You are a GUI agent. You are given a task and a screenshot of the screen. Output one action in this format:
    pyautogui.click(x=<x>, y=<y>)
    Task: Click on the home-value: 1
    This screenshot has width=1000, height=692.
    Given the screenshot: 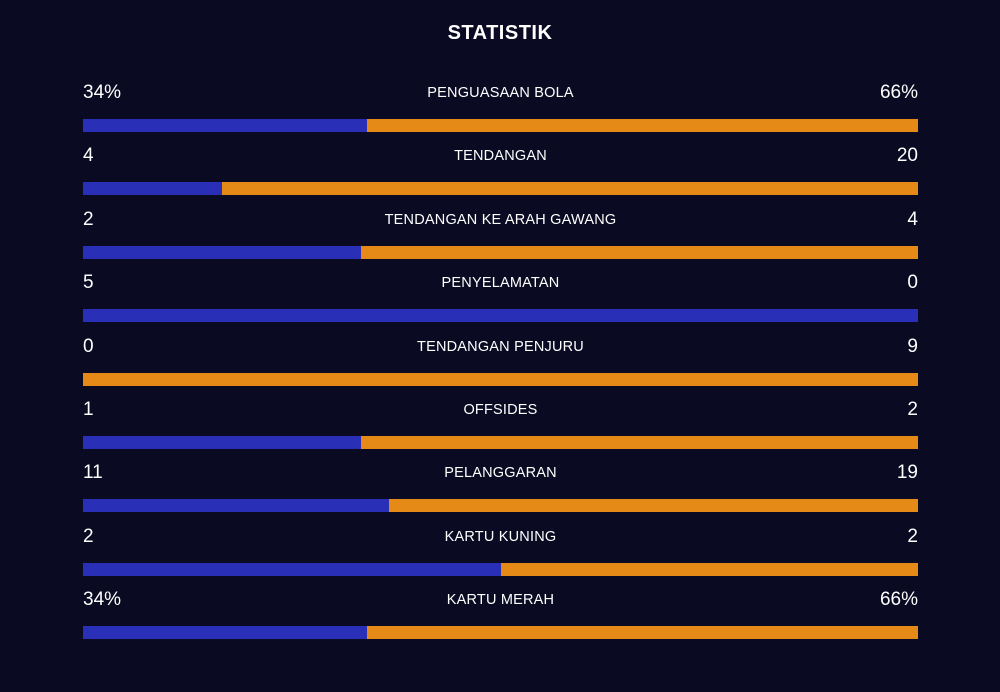 What is the action you would take?
    pyautogui.click(x=88, y=409)
    